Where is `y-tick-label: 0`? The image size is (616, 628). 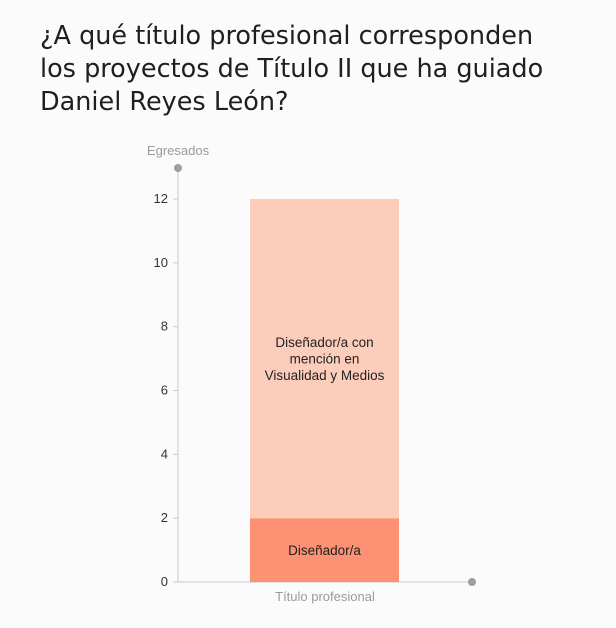 y-tick-label: 0 is located at coordinates (164, 581).